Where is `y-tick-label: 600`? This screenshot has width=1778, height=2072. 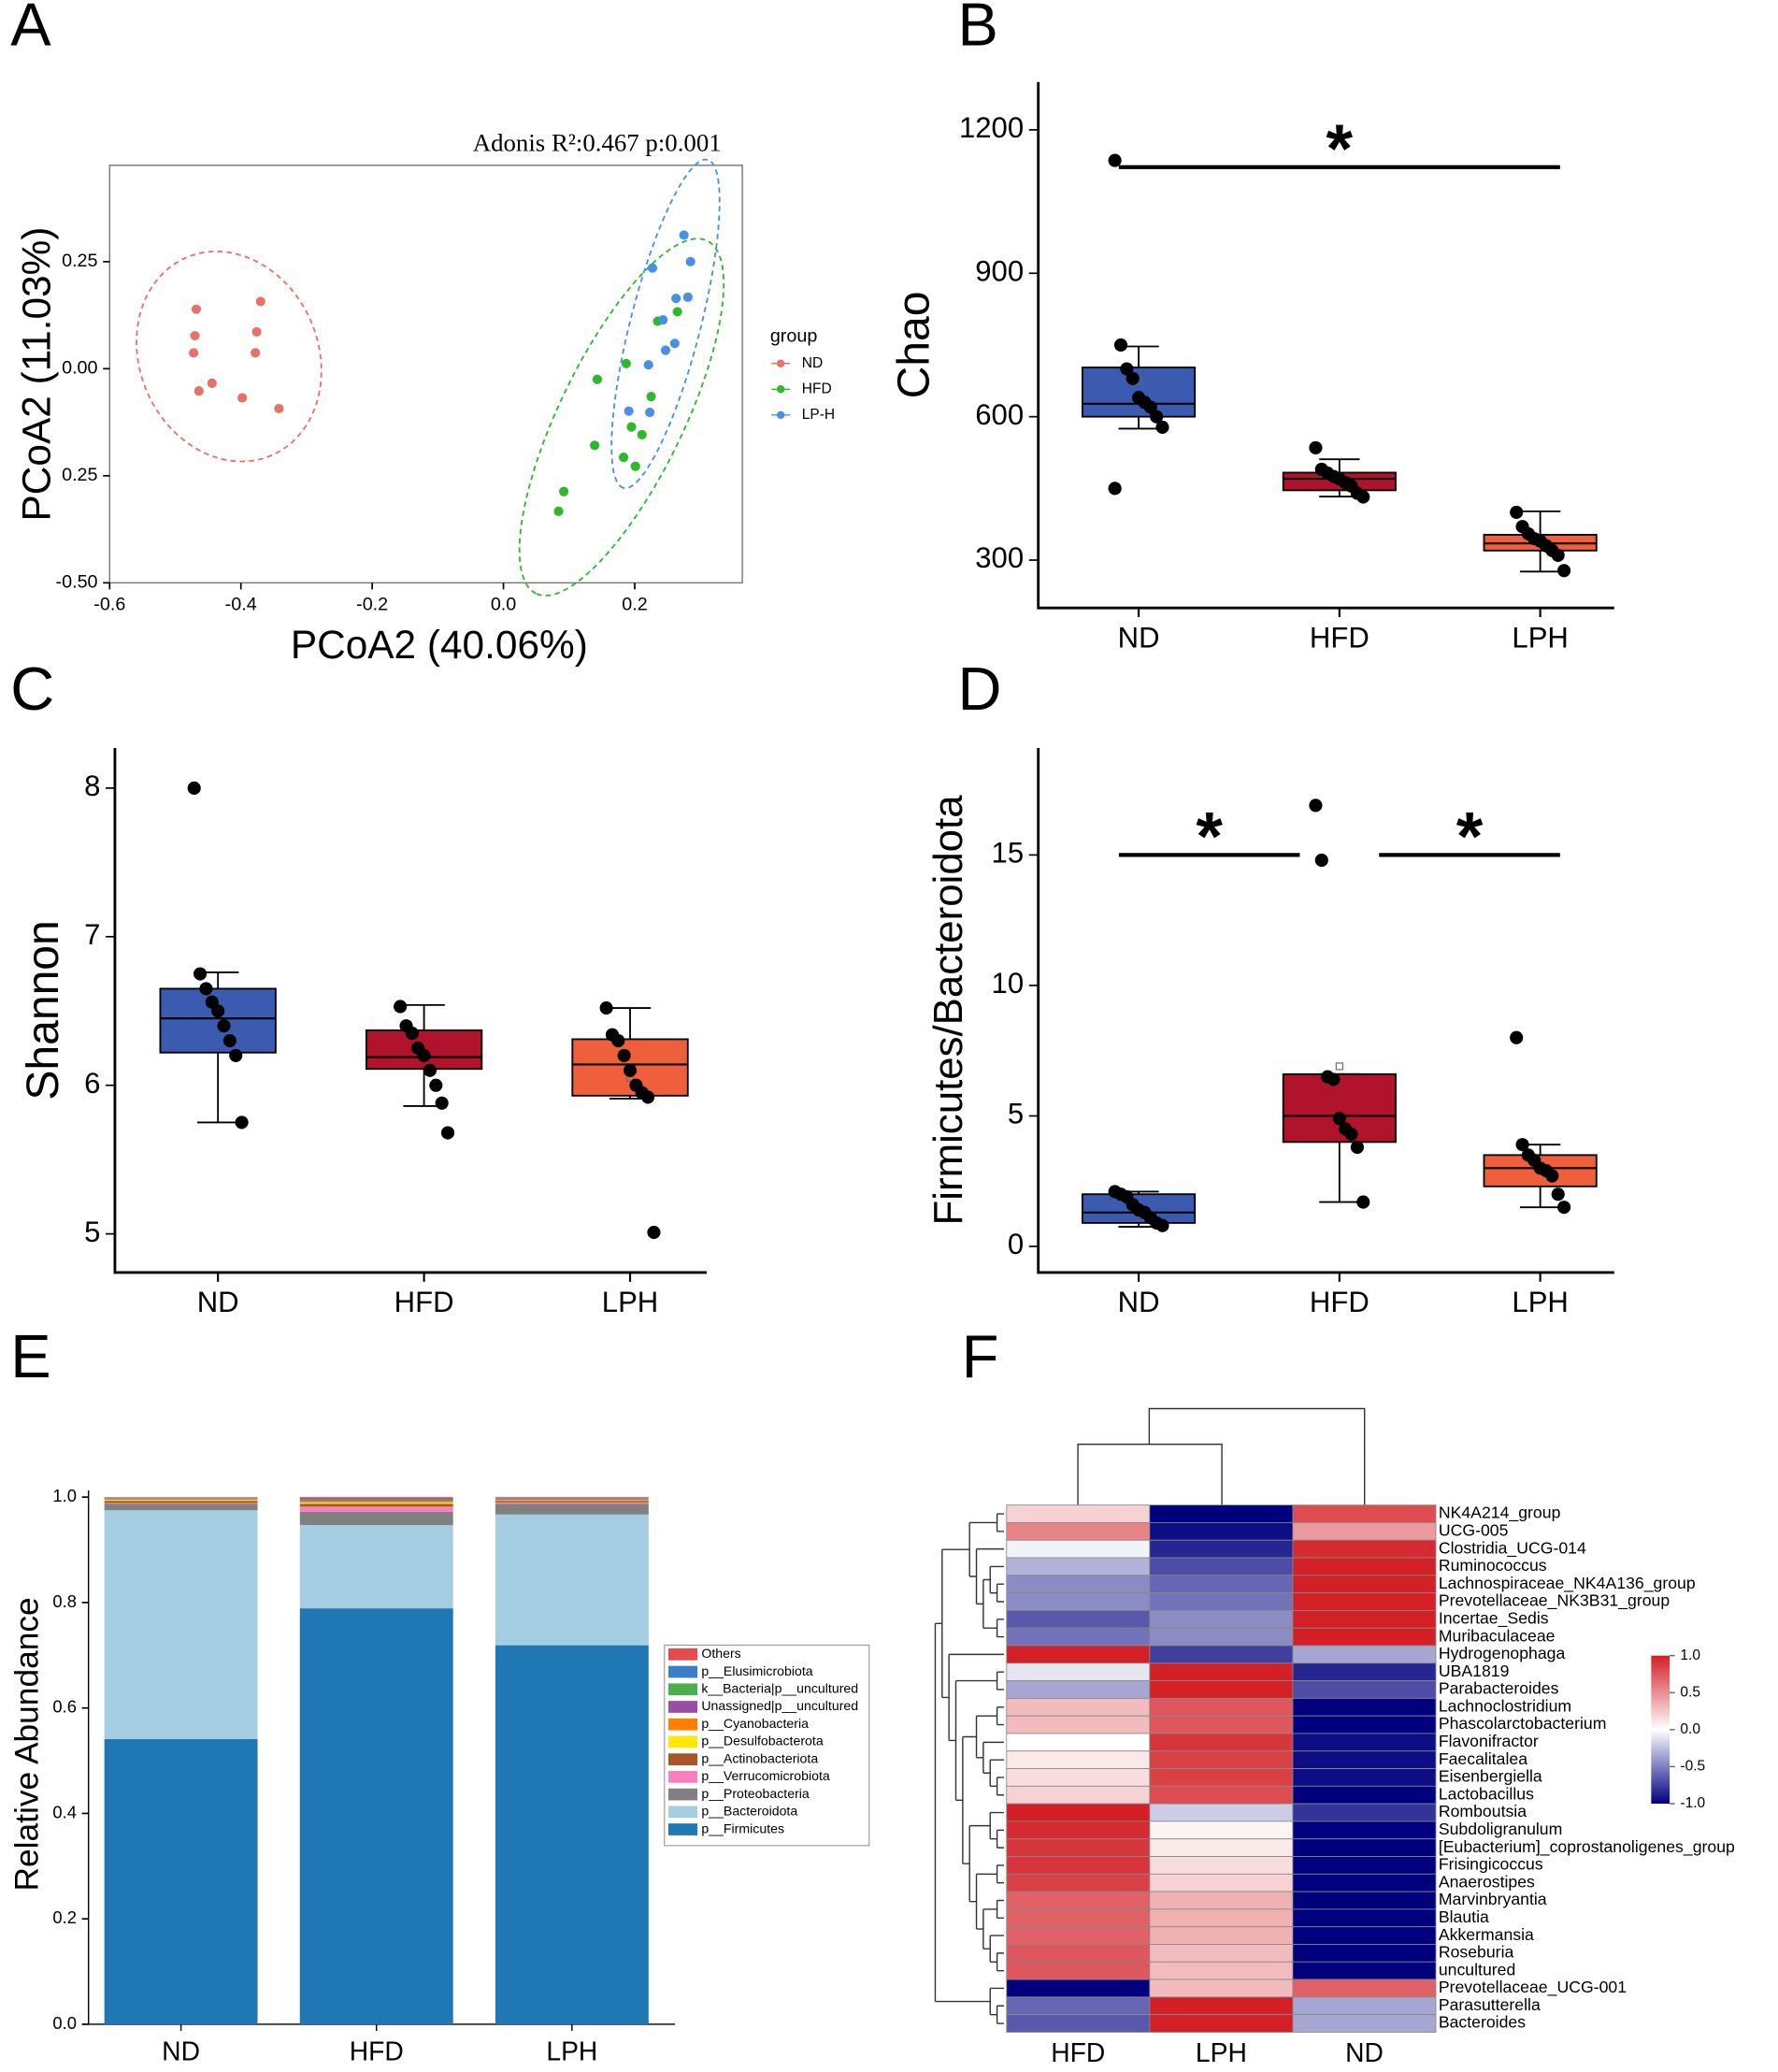
y-tick-label: 600 is located at coordinates (999, 414).